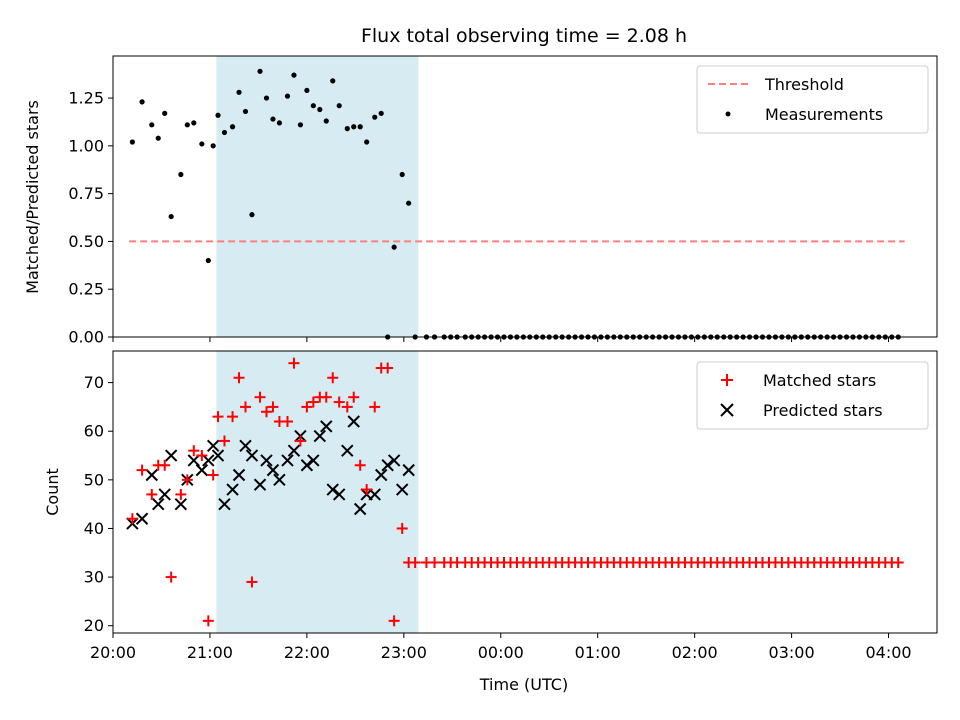 The height and width of the screenshot is (720, 960). Describe the element at coordinates (524, 36) in the screenshot. I see `chart-title: Flux total observing time = 2.08 h` at that location.